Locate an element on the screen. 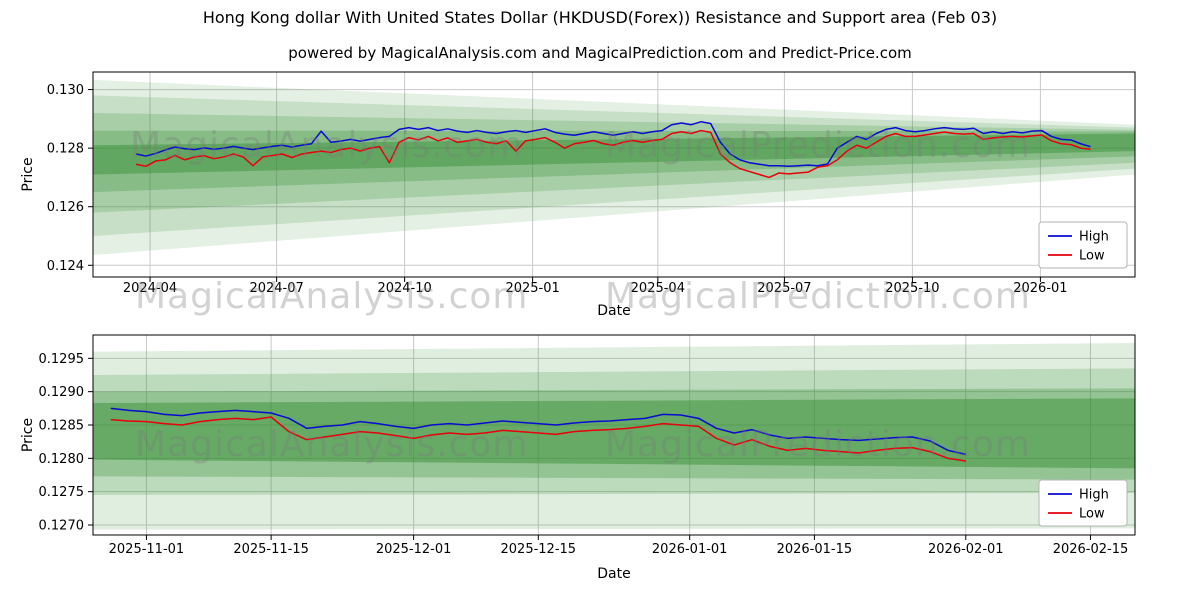 The image size is (1200, 600). y-tick-label: 0.1295 is located at coordinates (62, 359).